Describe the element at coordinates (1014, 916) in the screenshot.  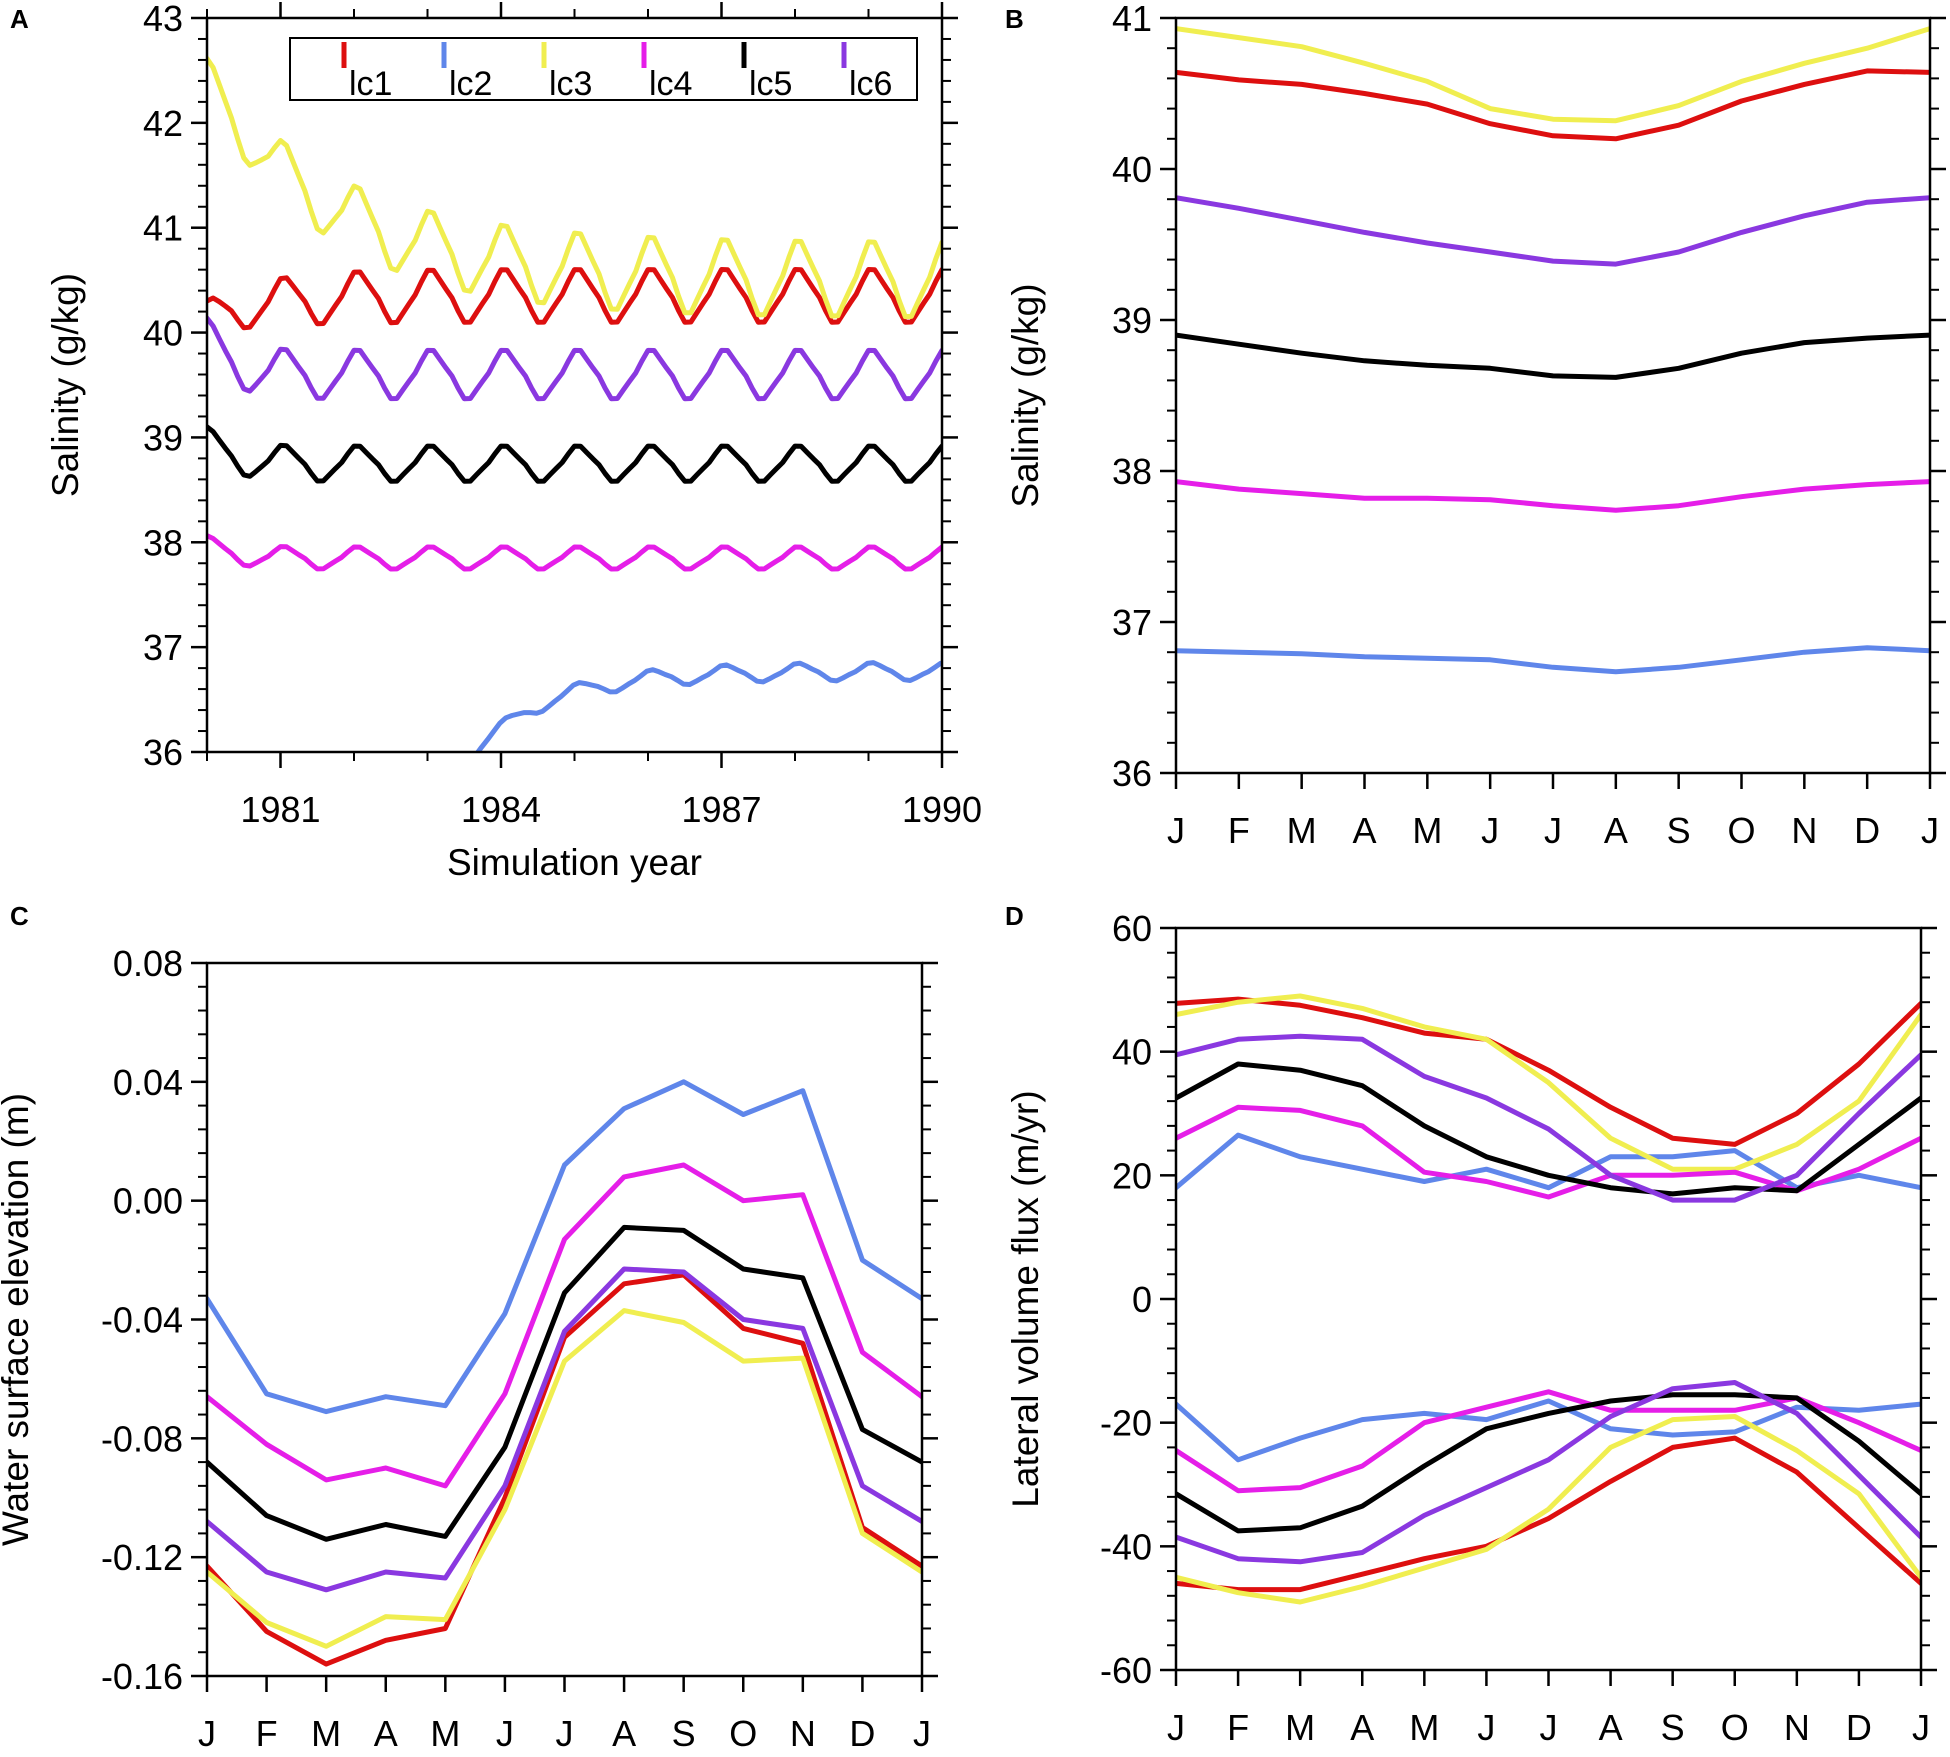
I see `panel-letter: D` at that location.